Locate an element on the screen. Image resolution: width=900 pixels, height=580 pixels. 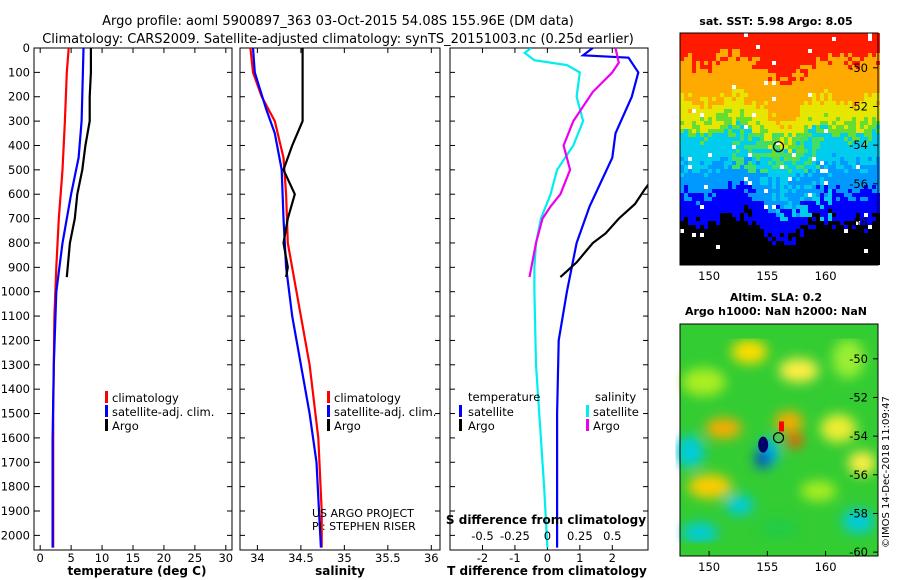
salinity-lines is located at coordinates (286, 298).